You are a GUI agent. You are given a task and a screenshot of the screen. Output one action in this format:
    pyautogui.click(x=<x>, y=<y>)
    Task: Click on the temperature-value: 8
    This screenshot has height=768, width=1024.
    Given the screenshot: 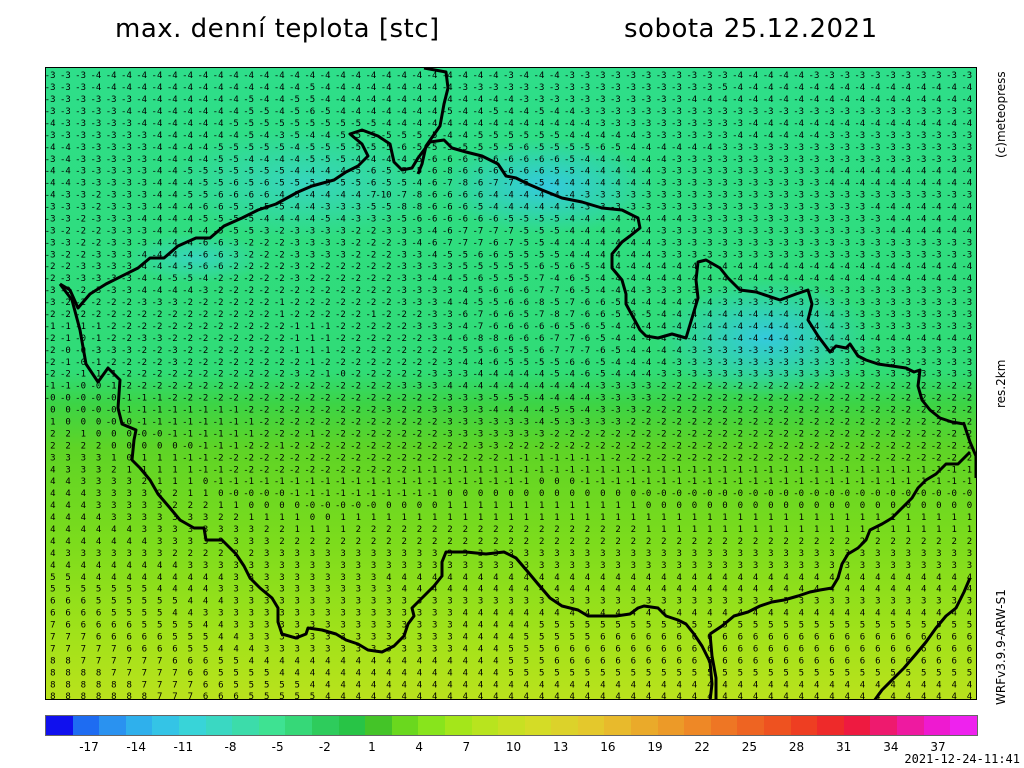 What is the action you would take?
    pyautogui.click(x=144, y=696)
    